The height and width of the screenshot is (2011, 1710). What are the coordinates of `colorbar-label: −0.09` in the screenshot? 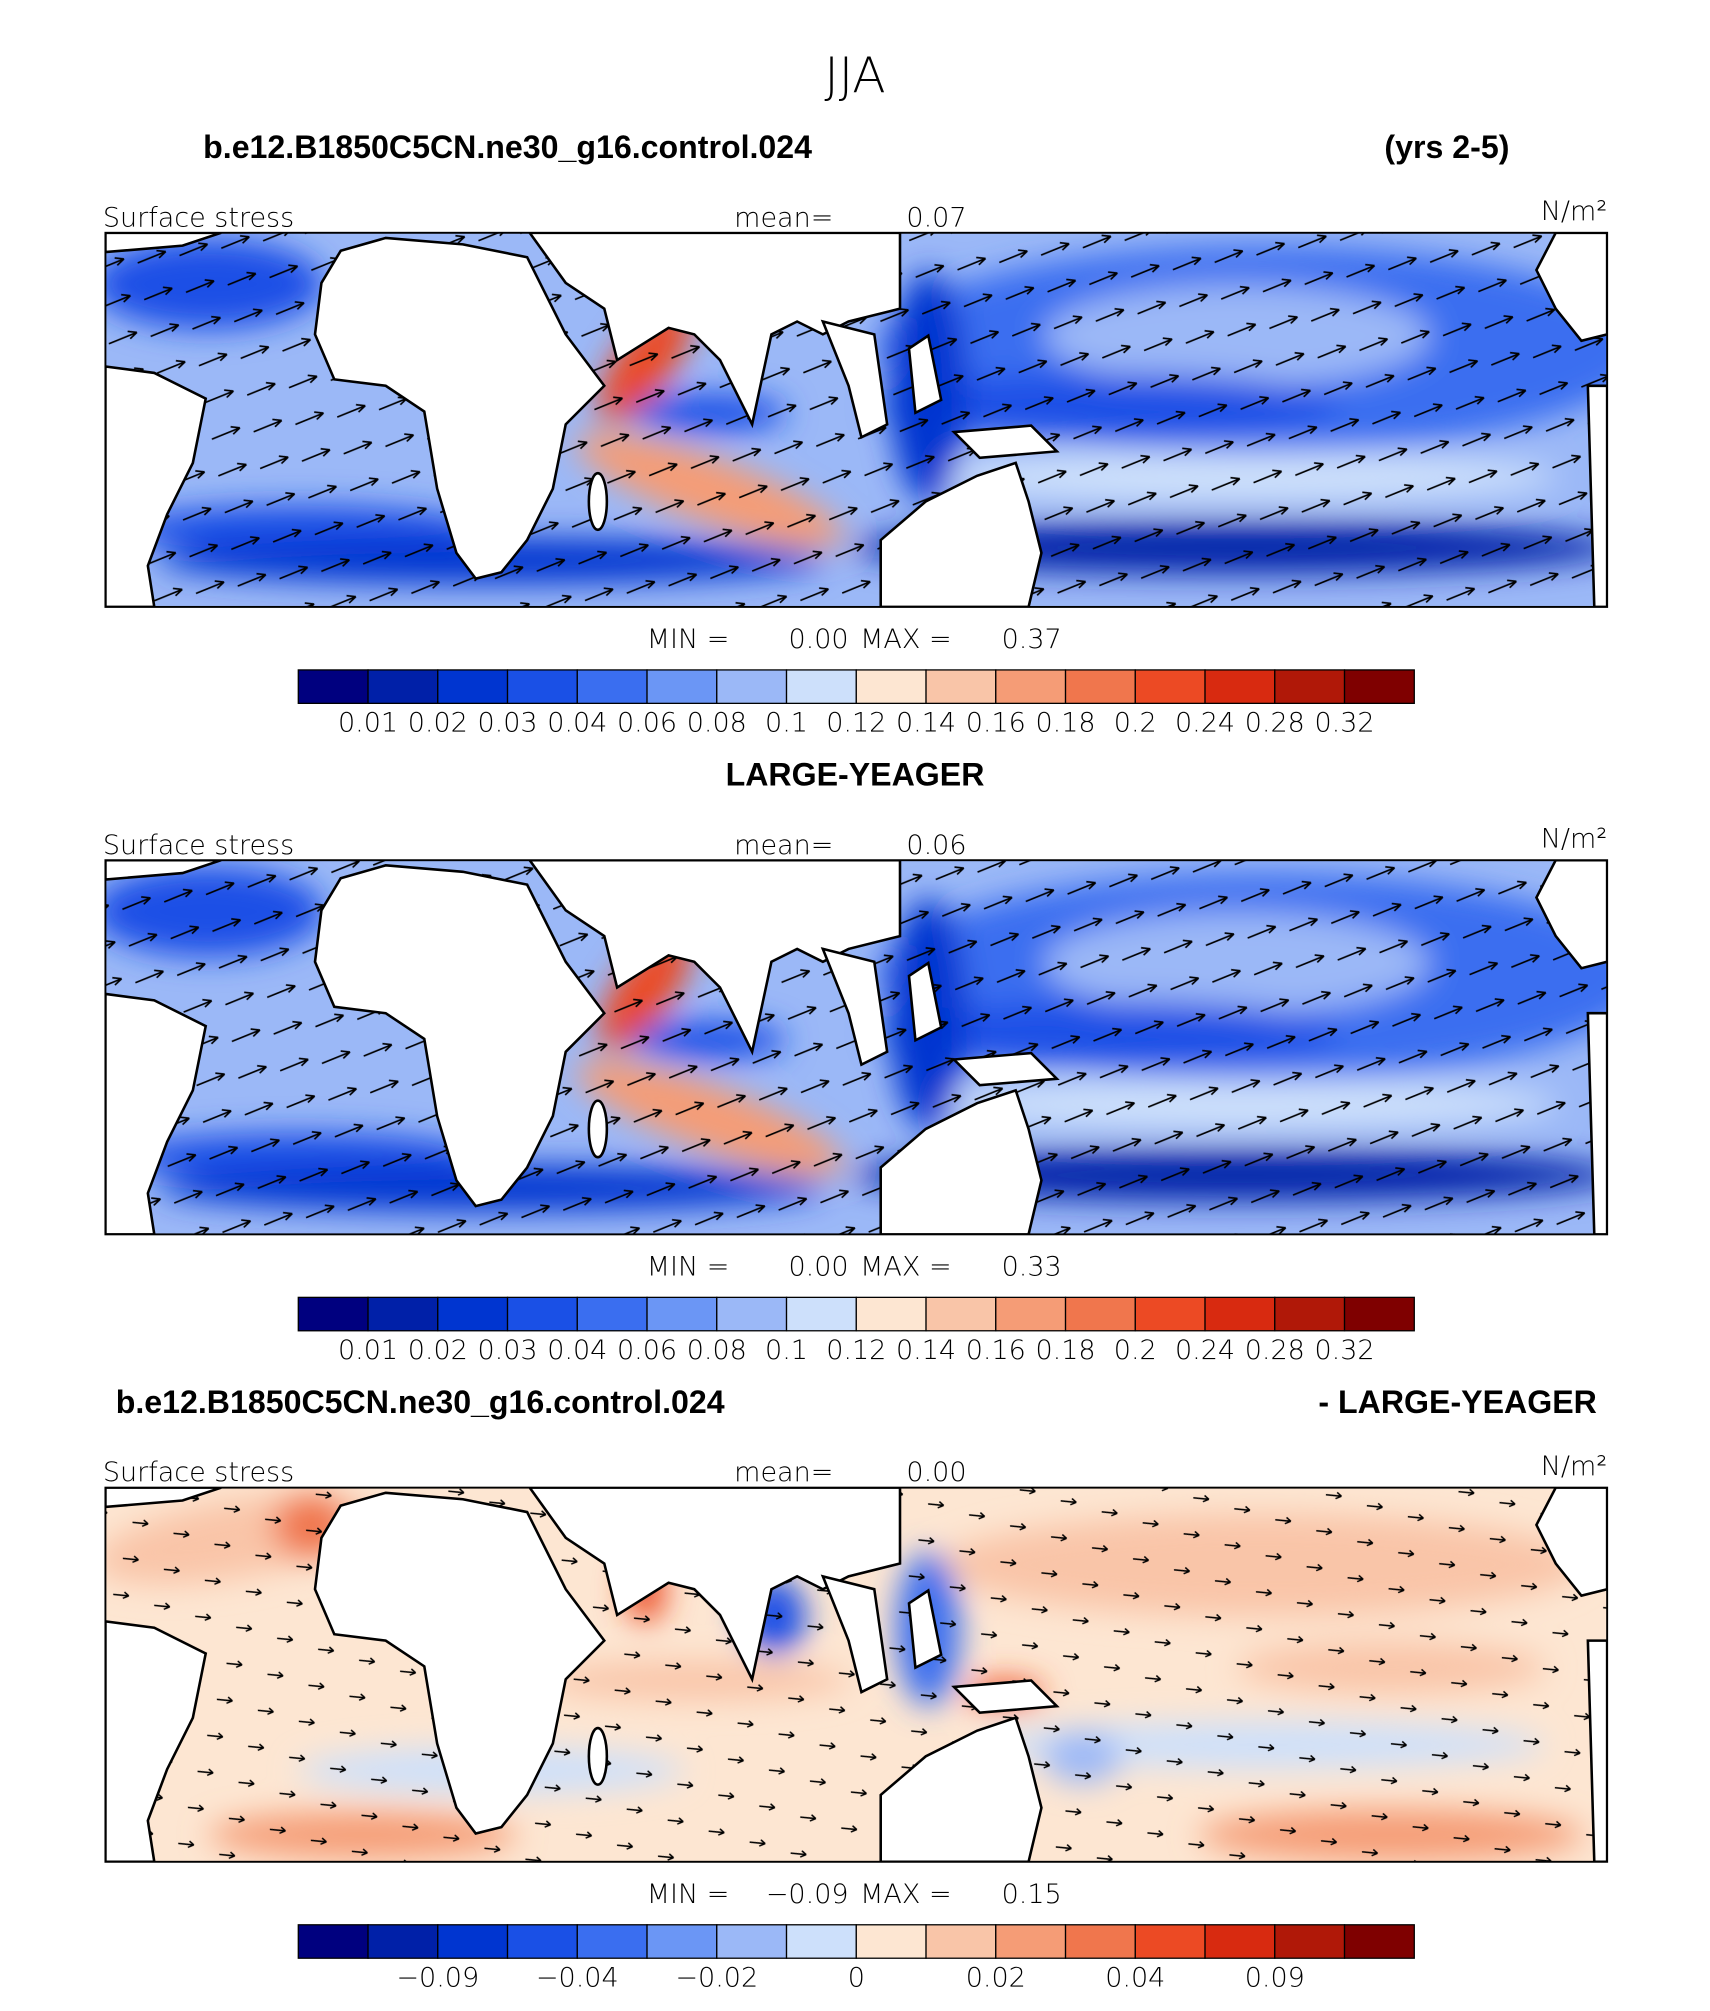 It's located at (437, 1978).